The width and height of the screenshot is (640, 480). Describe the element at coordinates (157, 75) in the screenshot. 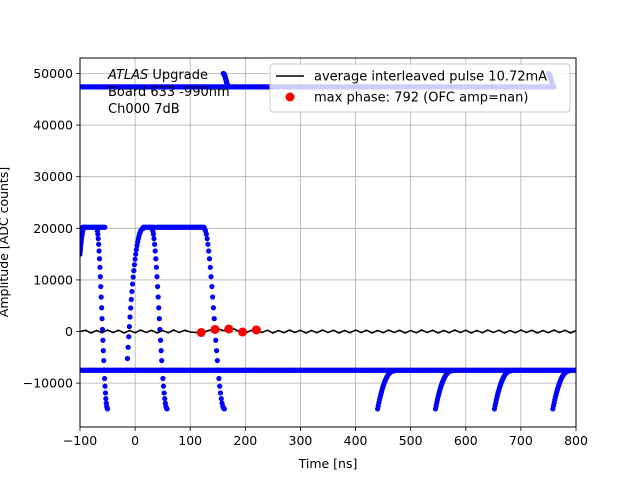

I see `annotation-line-1: ATLAS Upgrade` at that location.